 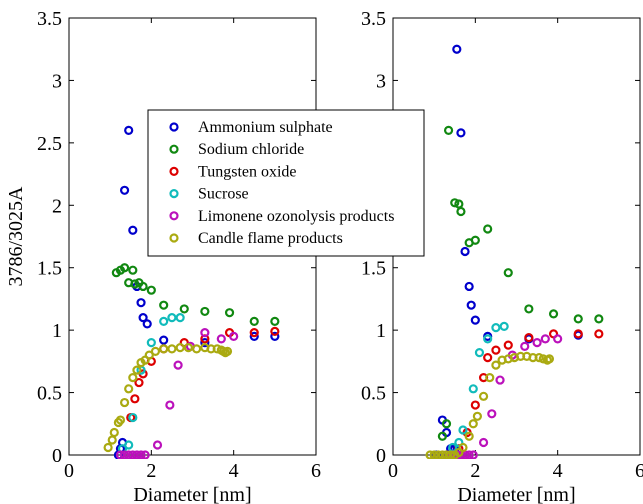 What do you see at coordinates (478, 387) in the screenshot?
I see `right-series-sucrose` at bounding box center [478, 387].